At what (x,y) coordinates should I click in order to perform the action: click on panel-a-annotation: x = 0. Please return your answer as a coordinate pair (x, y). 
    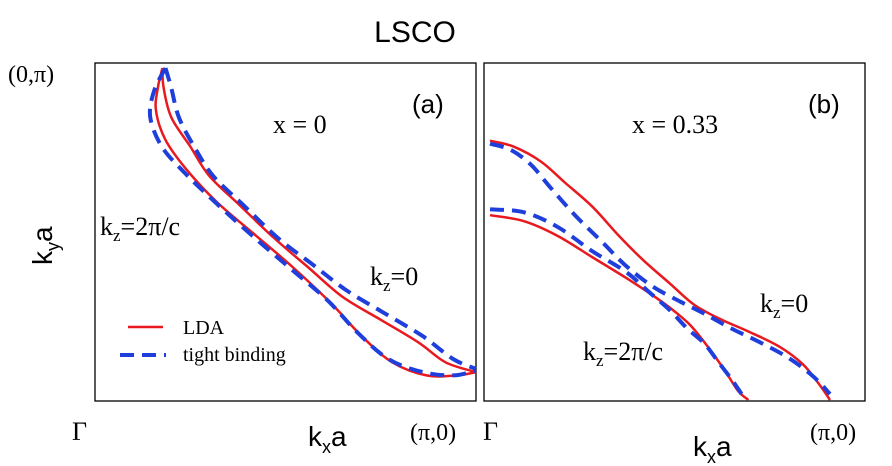
    Looking at the image, I should click on (300, 124).